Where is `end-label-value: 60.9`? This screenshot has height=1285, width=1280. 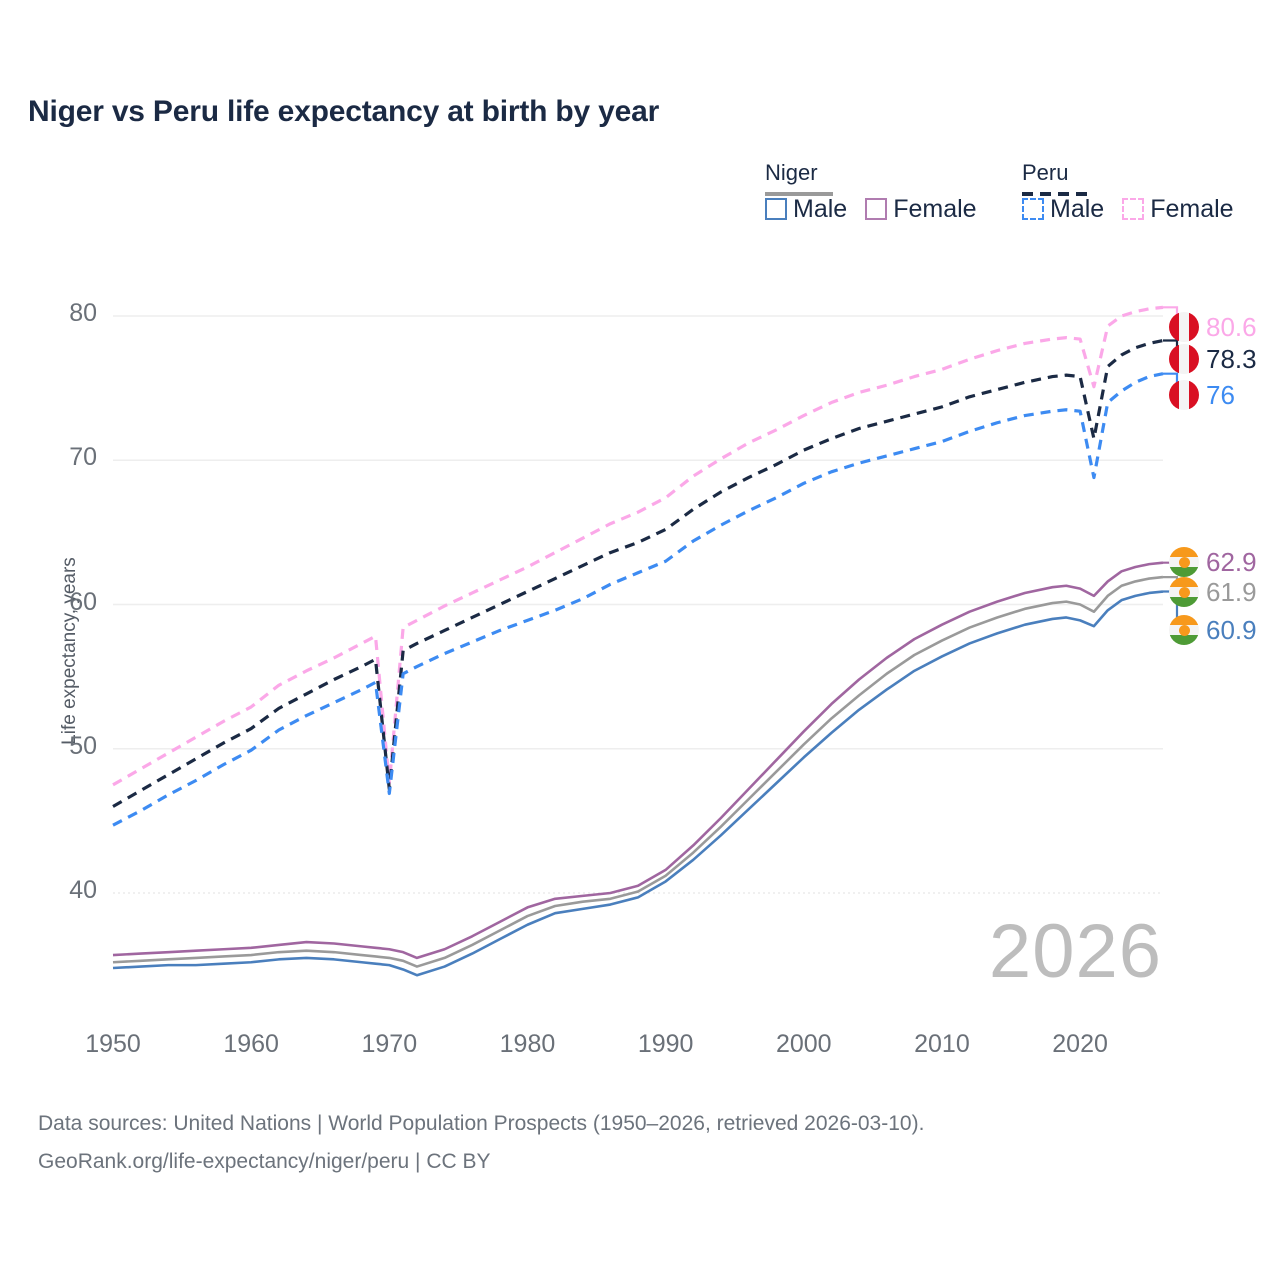 end-label-value: 60.9 is located at coordinates (1231, 630).